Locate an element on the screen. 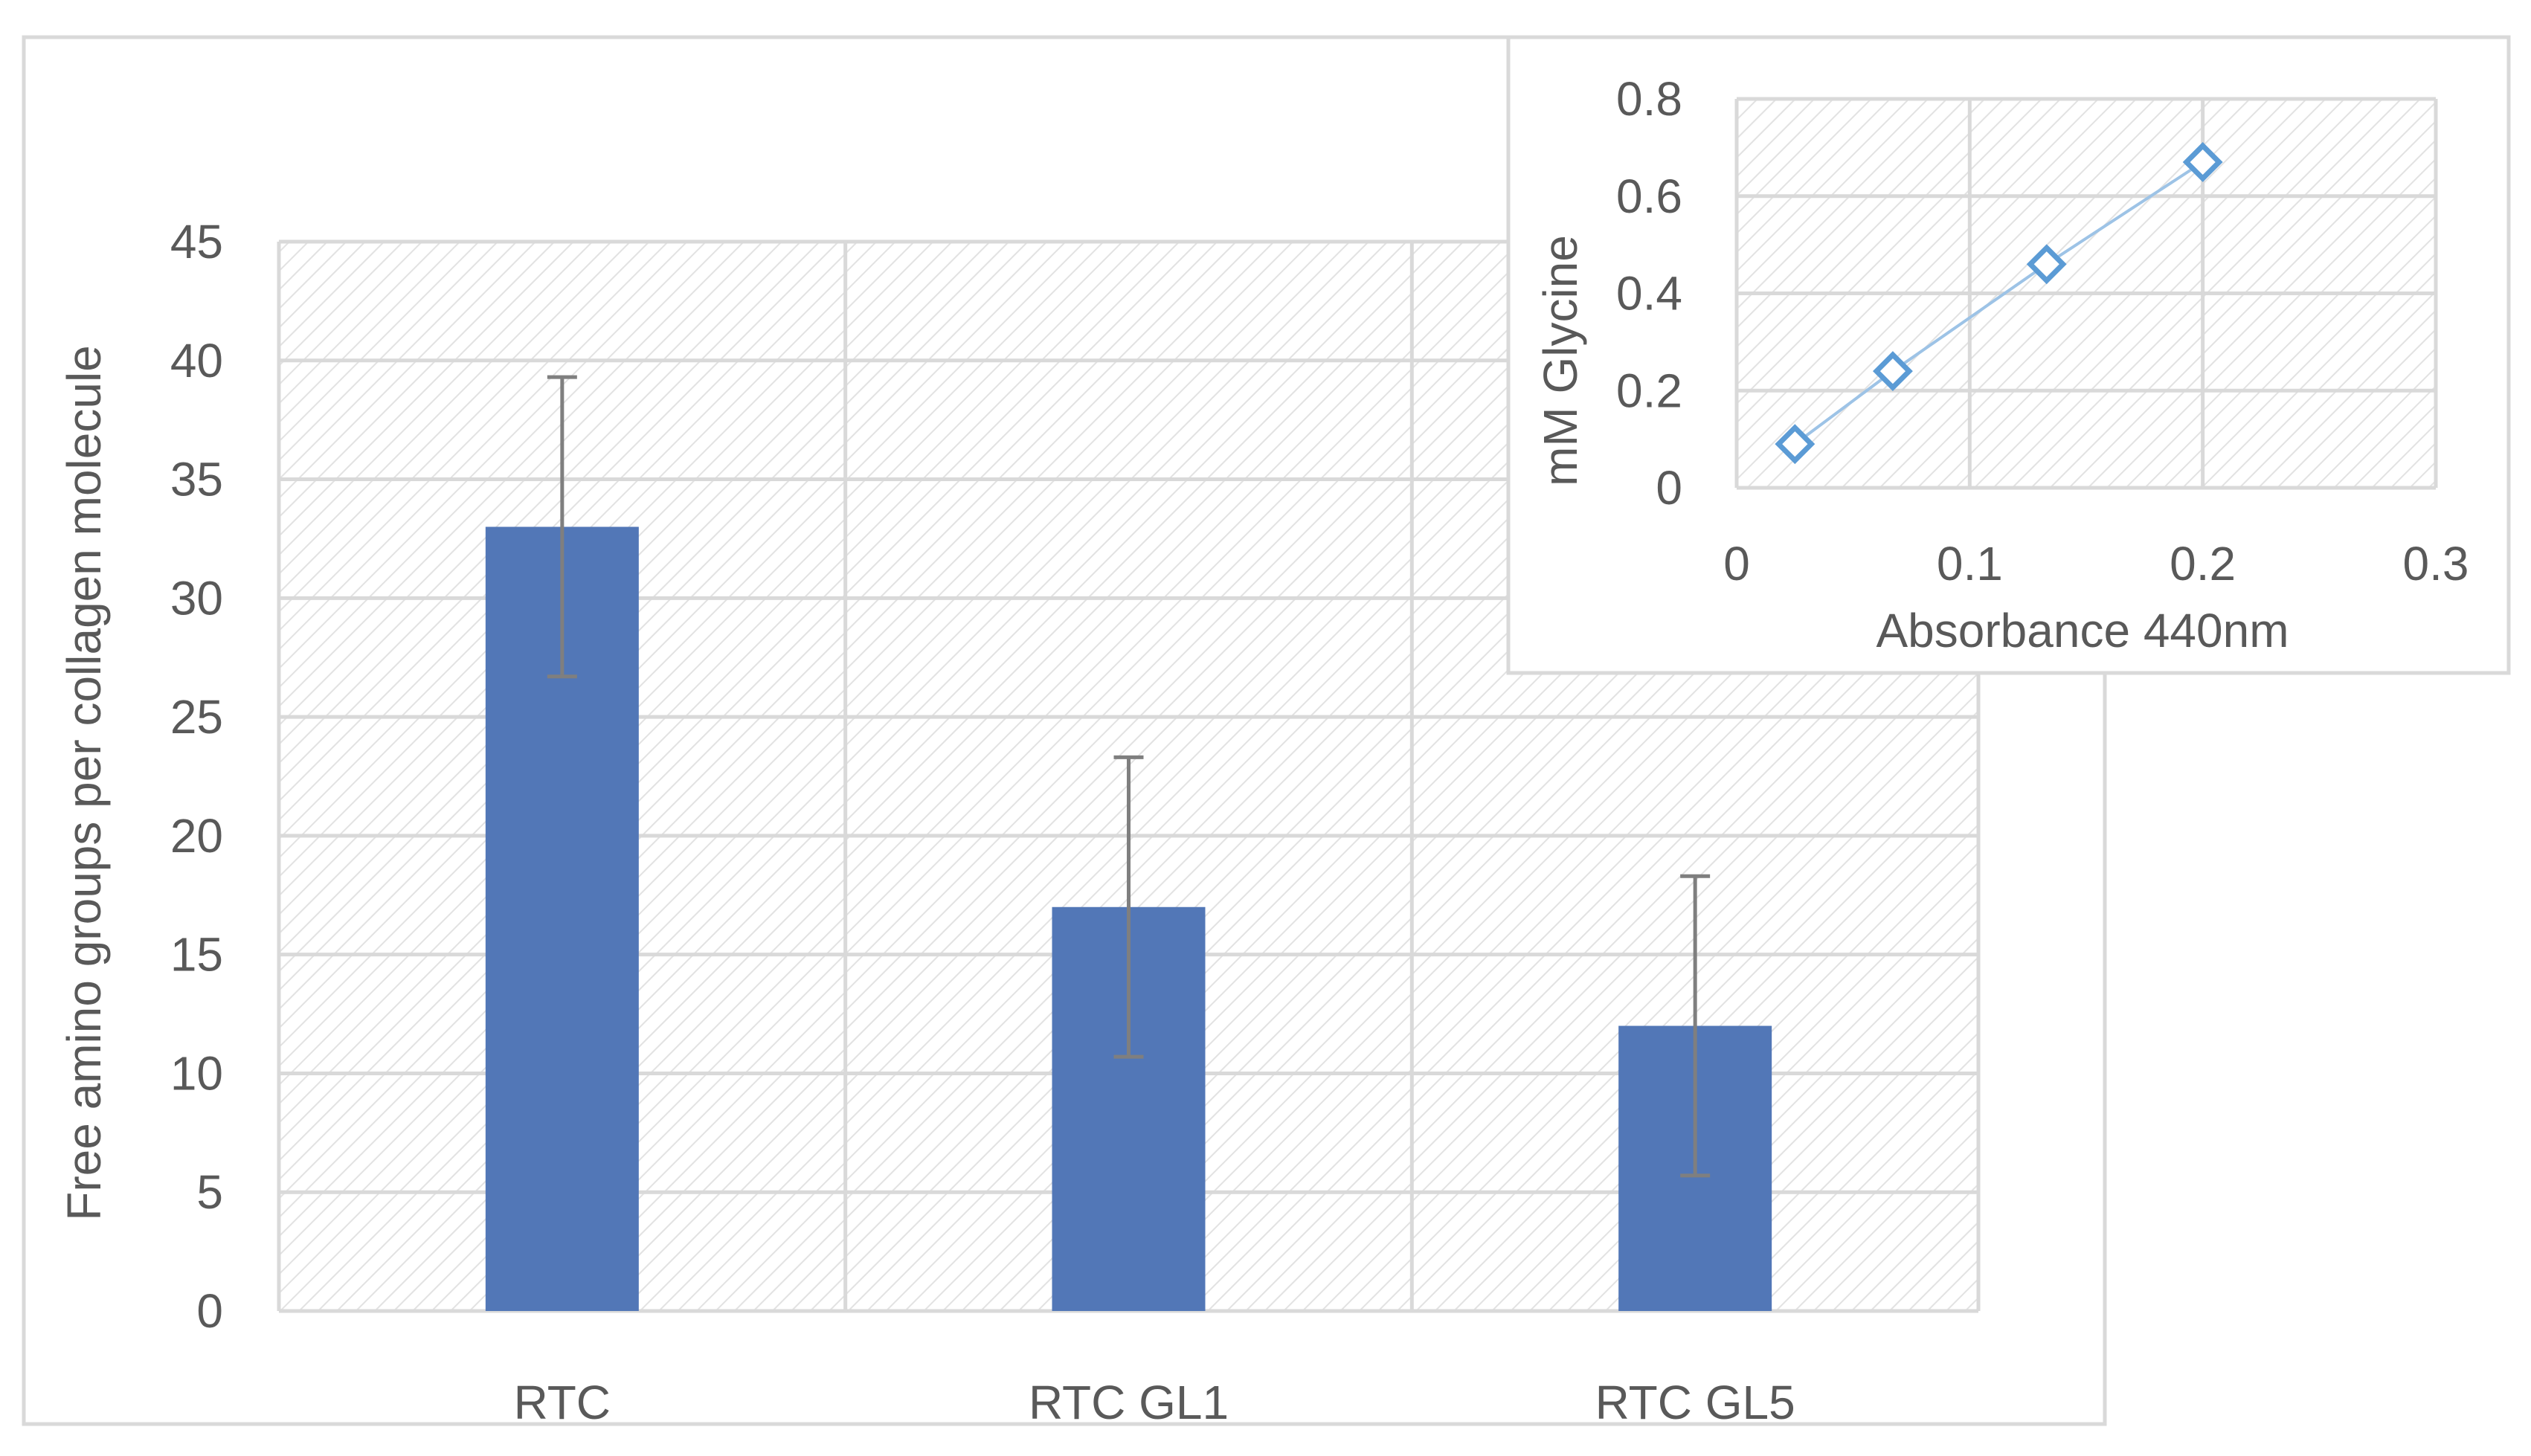  y-tick-label: 45 is located at coordinates (197, 241).